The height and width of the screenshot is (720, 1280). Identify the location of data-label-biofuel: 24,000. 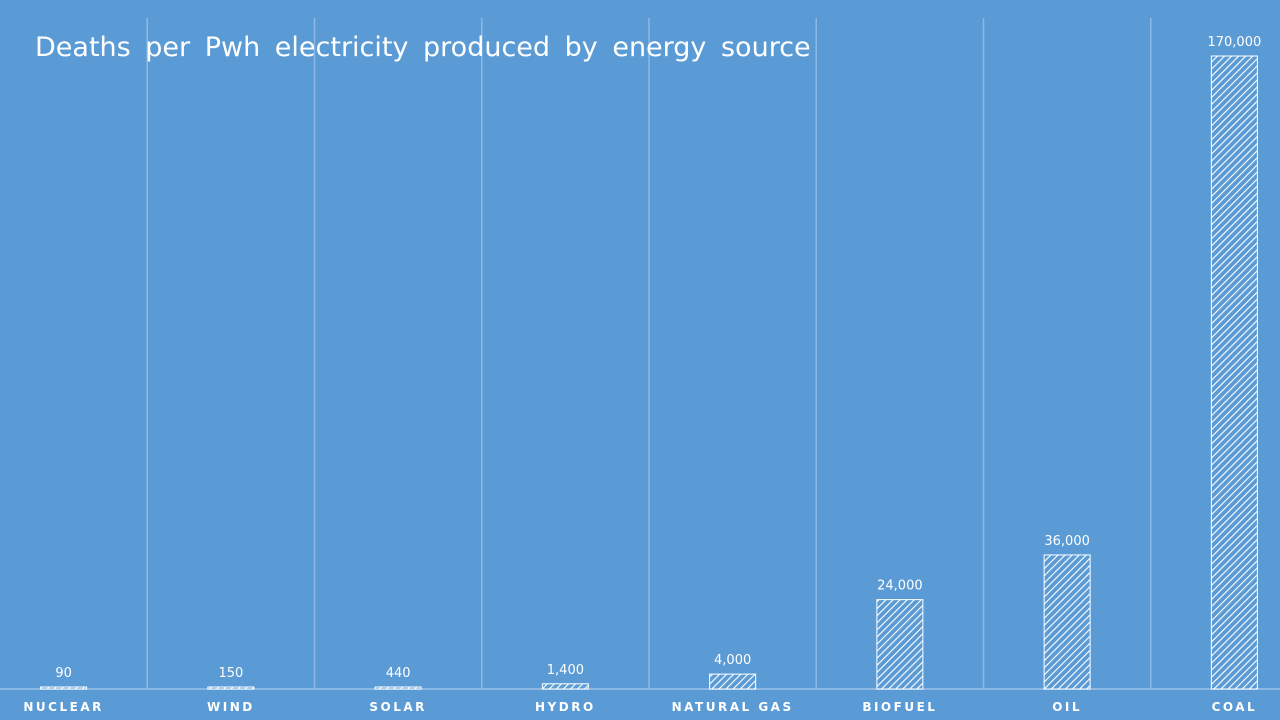
(900, 586).